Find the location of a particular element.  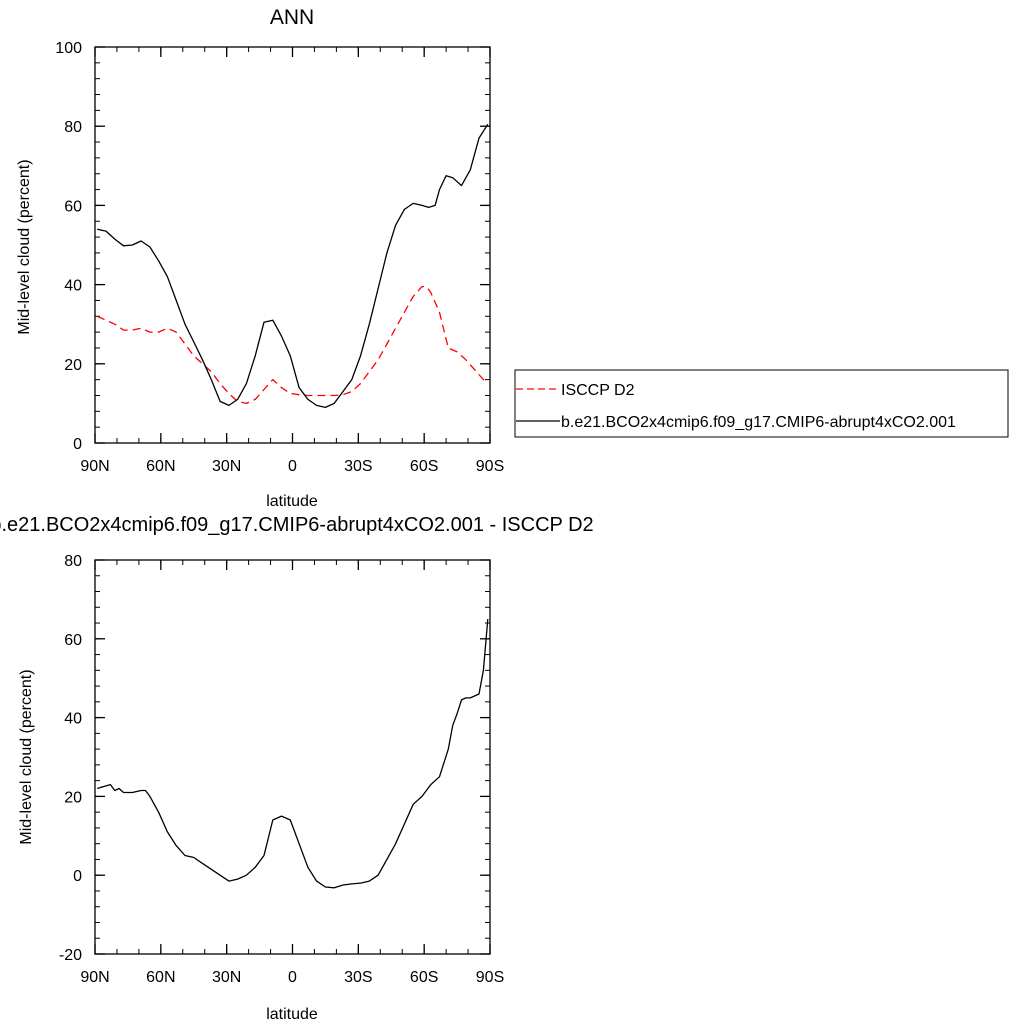

y-tick-label: -20 is located at coordinates (70, 955).